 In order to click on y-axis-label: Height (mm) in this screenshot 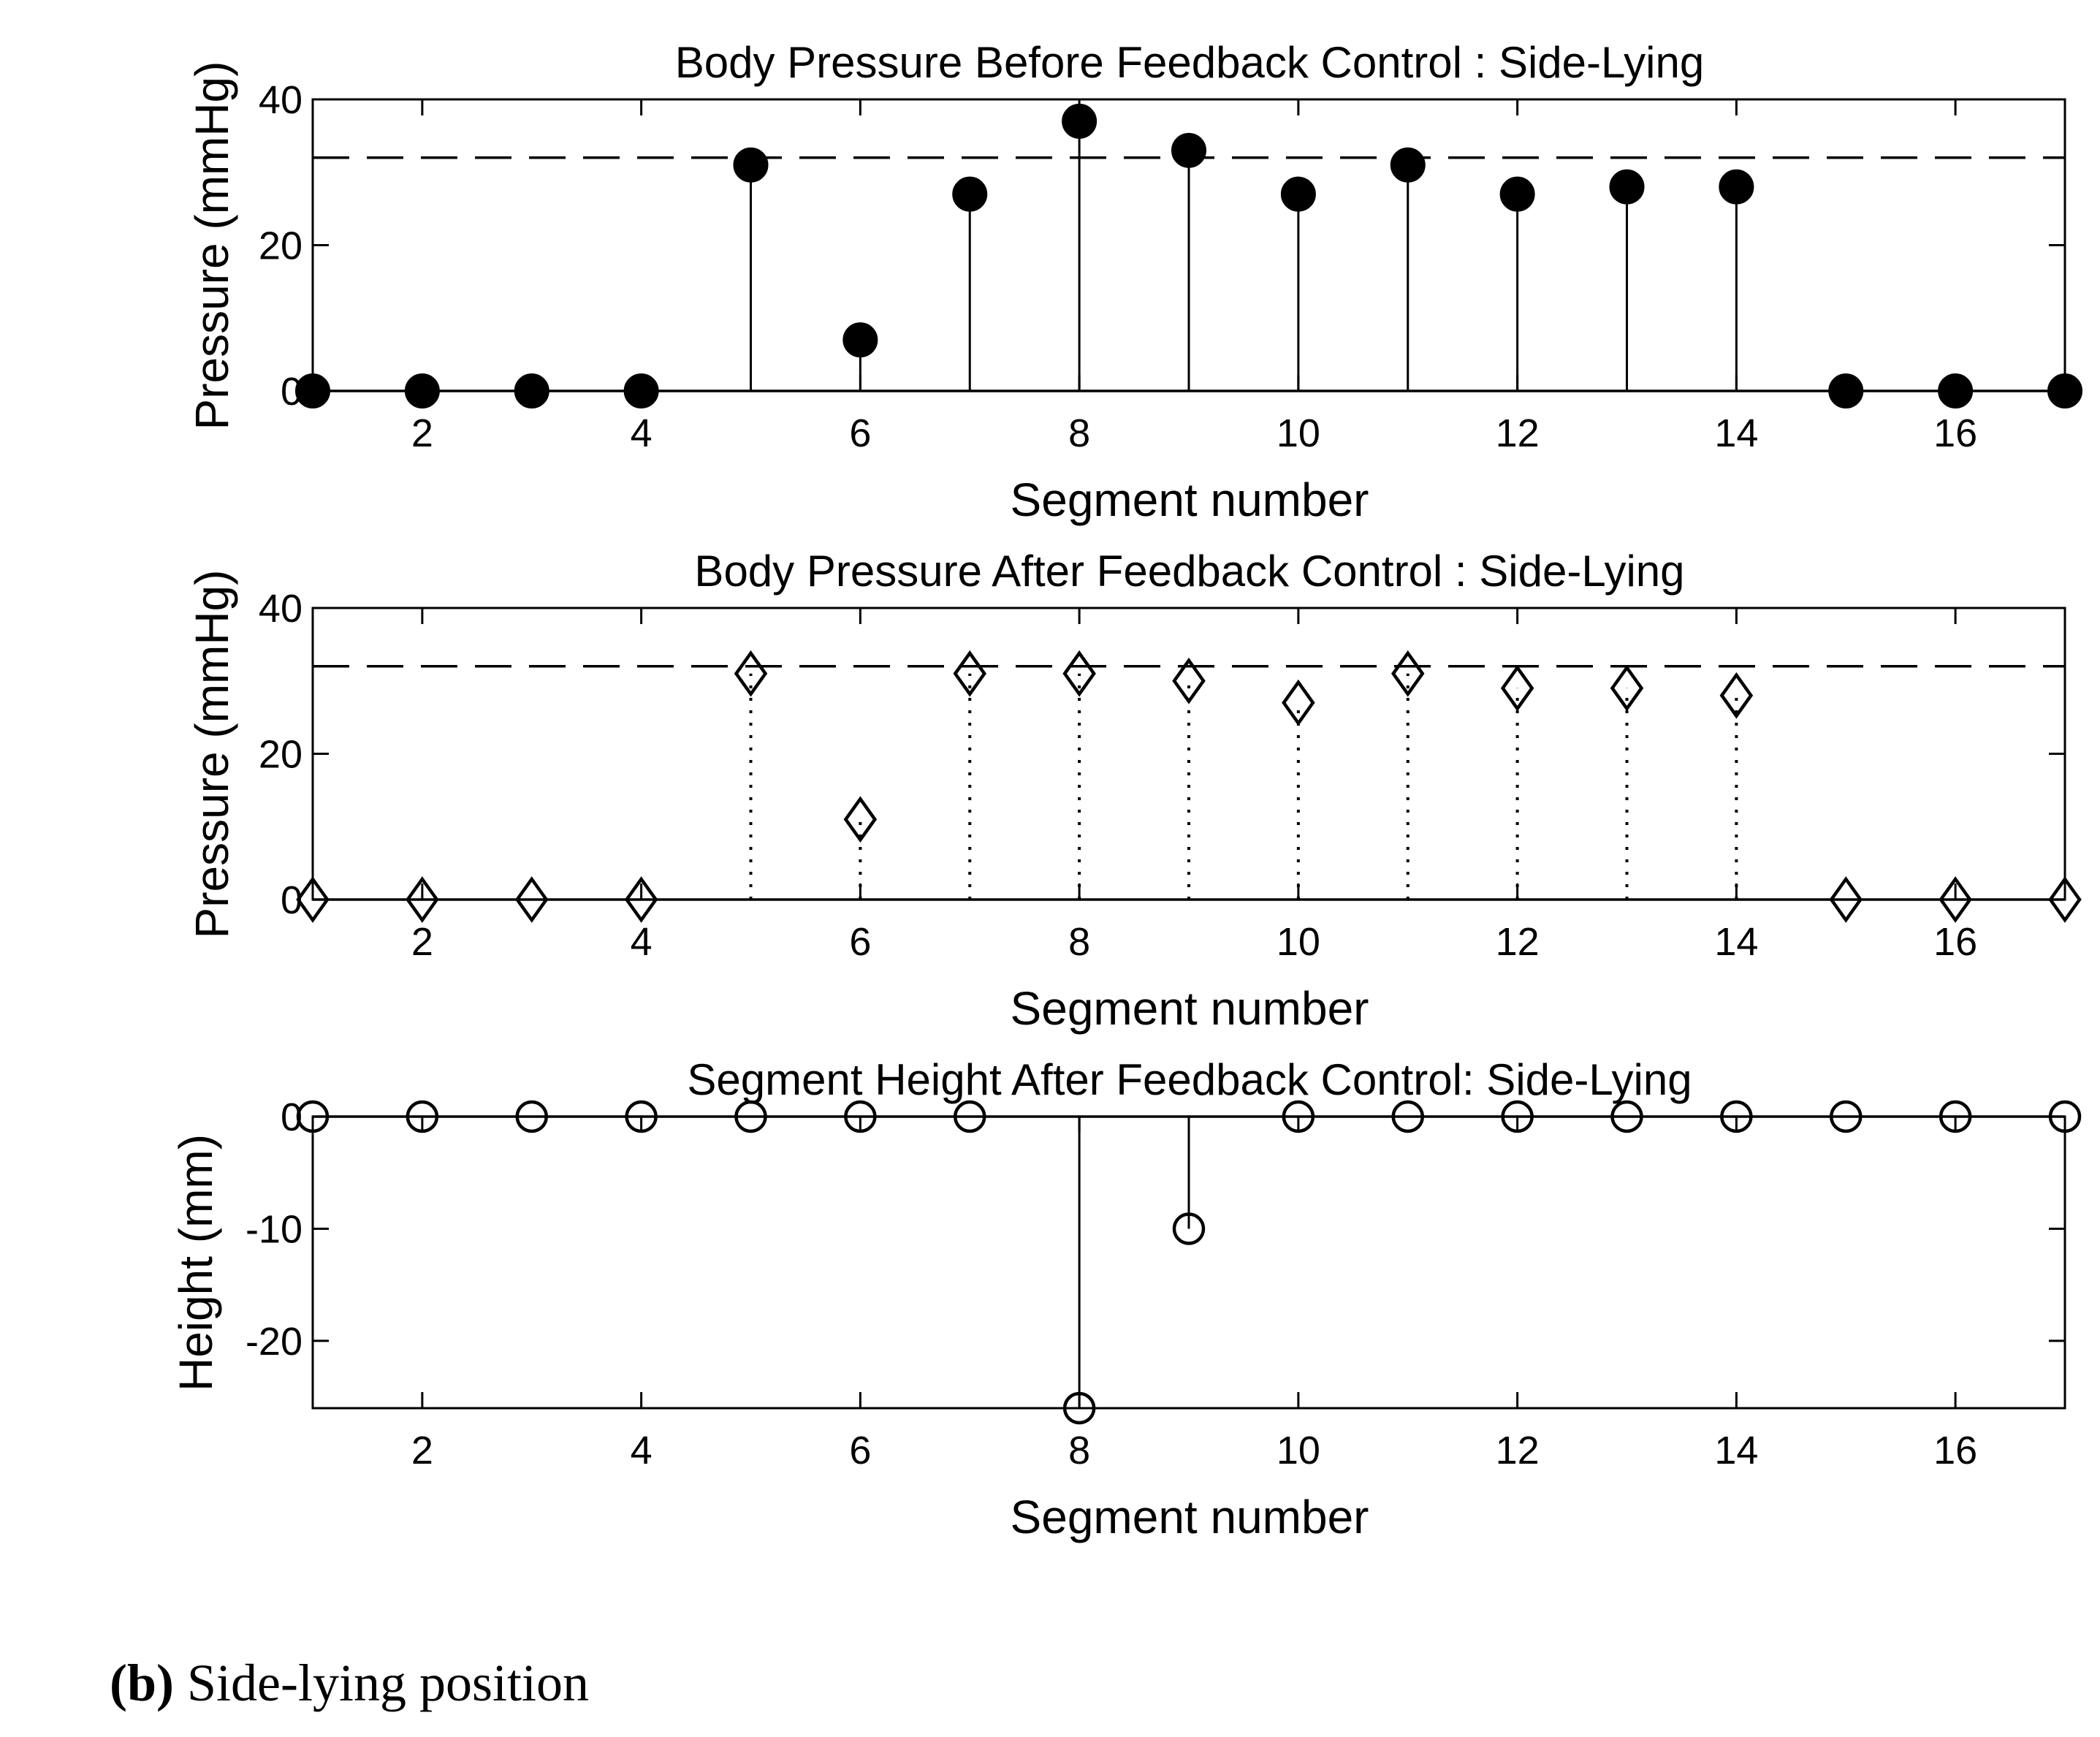, I will do `click(196, 1262)`.